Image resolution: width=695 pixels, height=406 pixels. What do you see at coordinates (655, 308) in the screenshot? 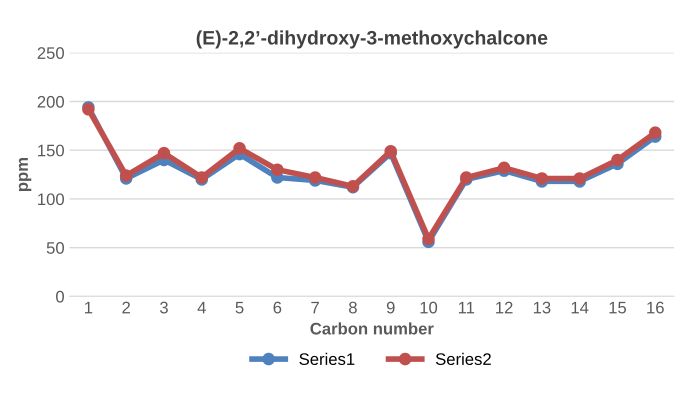
I see `x-tick-label: 16` at bounding box center [655, 308].